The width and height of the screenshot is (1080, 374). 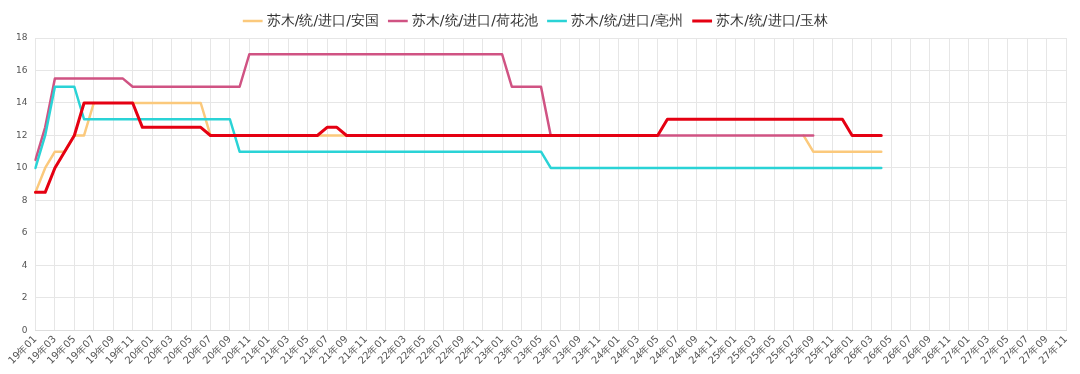 What do you see at coordinates (24, 232) in the screenshot?
I see `y-tick-label: 6` at bounding box center [24, 232].